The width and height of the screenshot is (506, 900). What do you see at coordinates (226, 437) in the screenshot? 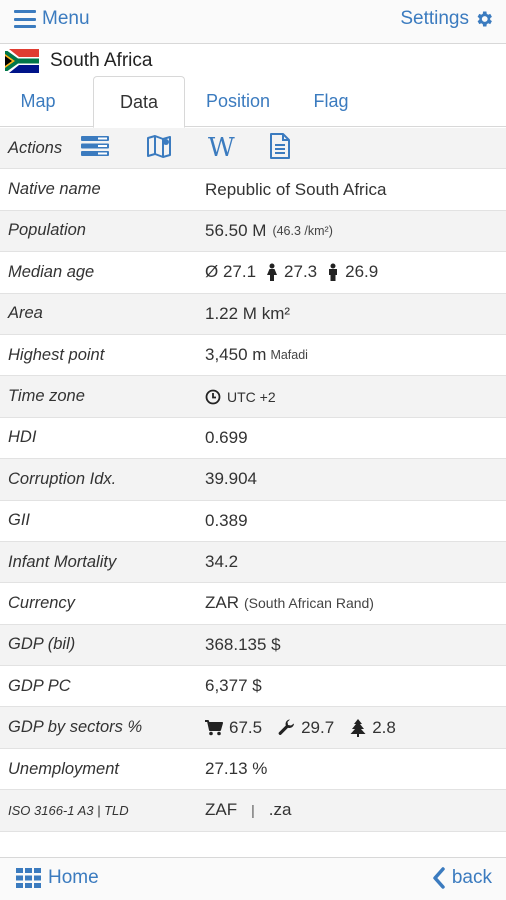
I see `hdi-value: 0.699` at bounding box center [226, 437].